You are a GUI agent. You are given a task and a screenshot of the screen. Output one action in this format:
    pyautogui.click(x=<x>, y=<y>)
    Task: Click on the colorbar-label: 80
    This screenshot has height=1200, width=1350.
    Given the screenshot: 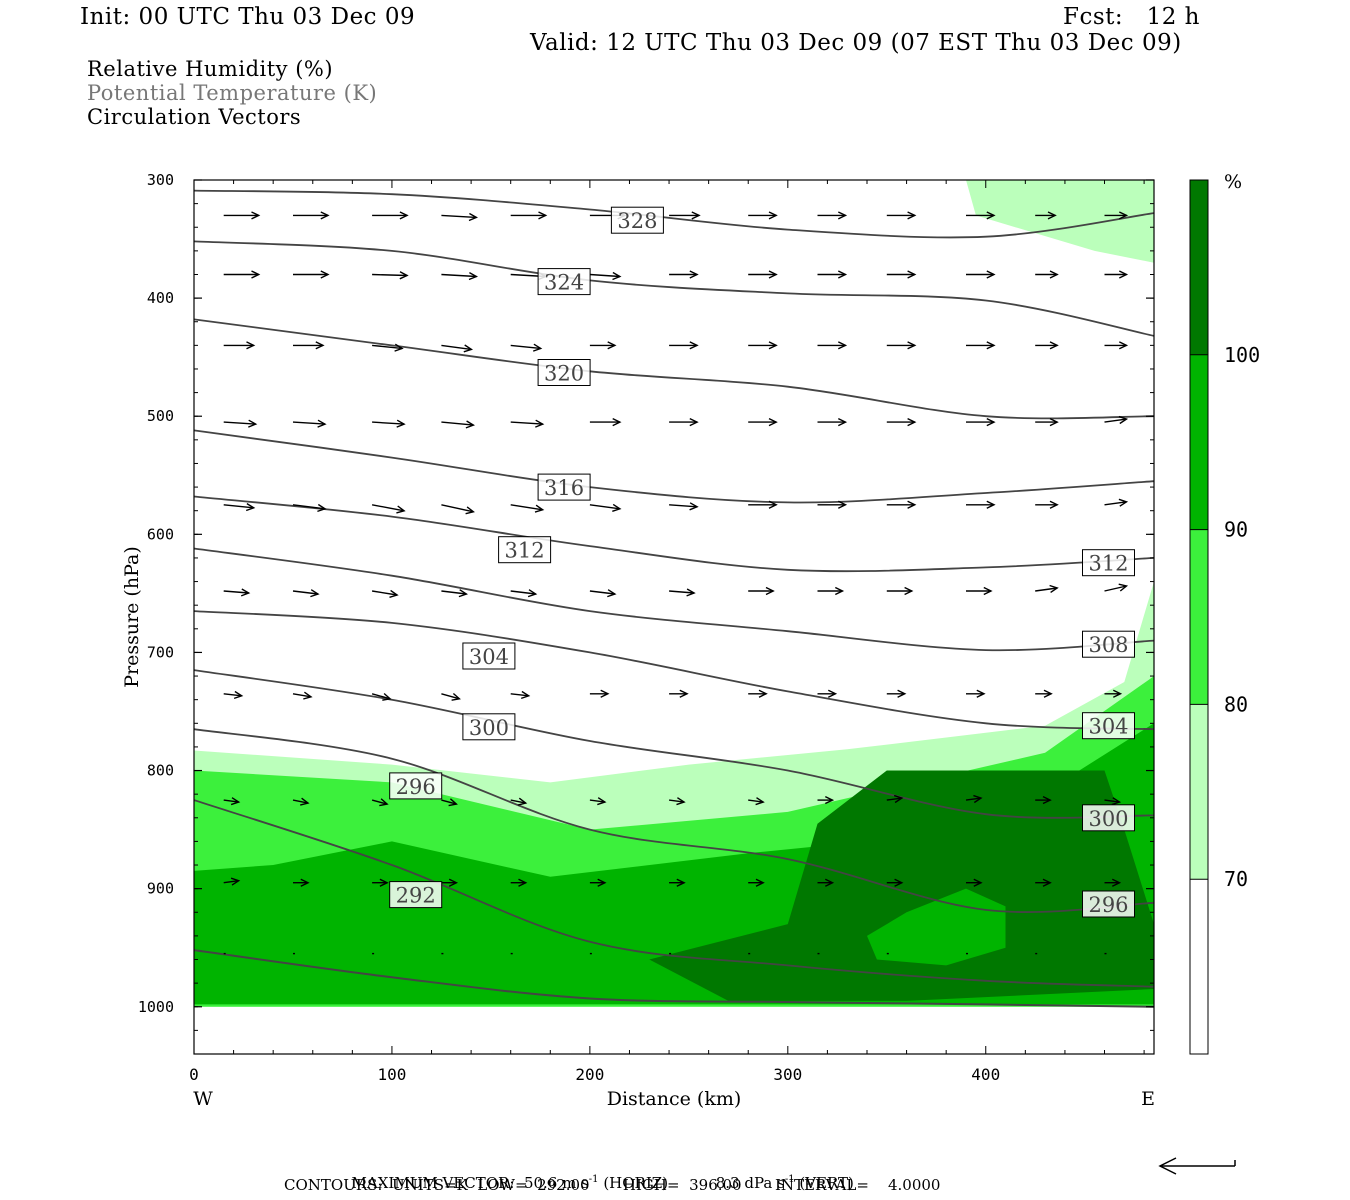 What is the action you would take?
    pyautogui.click(x=1236, y=704)
    